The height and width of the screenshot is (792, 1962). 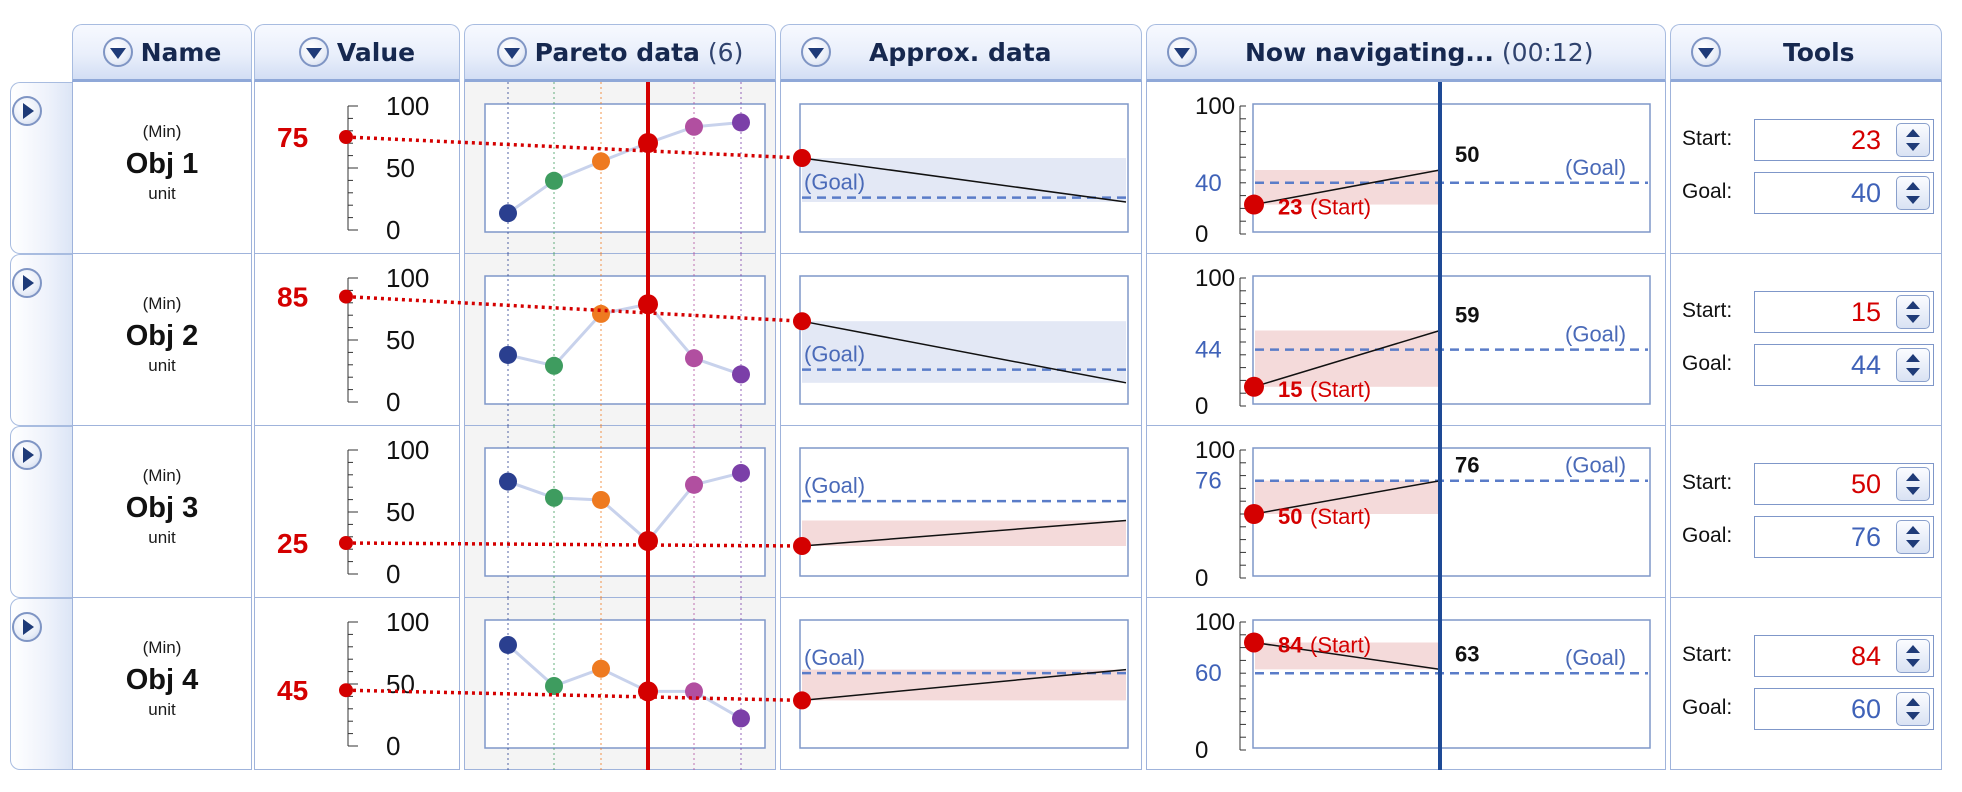 I want to click on objective-name: Obj 4, so click(x=162, y=680).